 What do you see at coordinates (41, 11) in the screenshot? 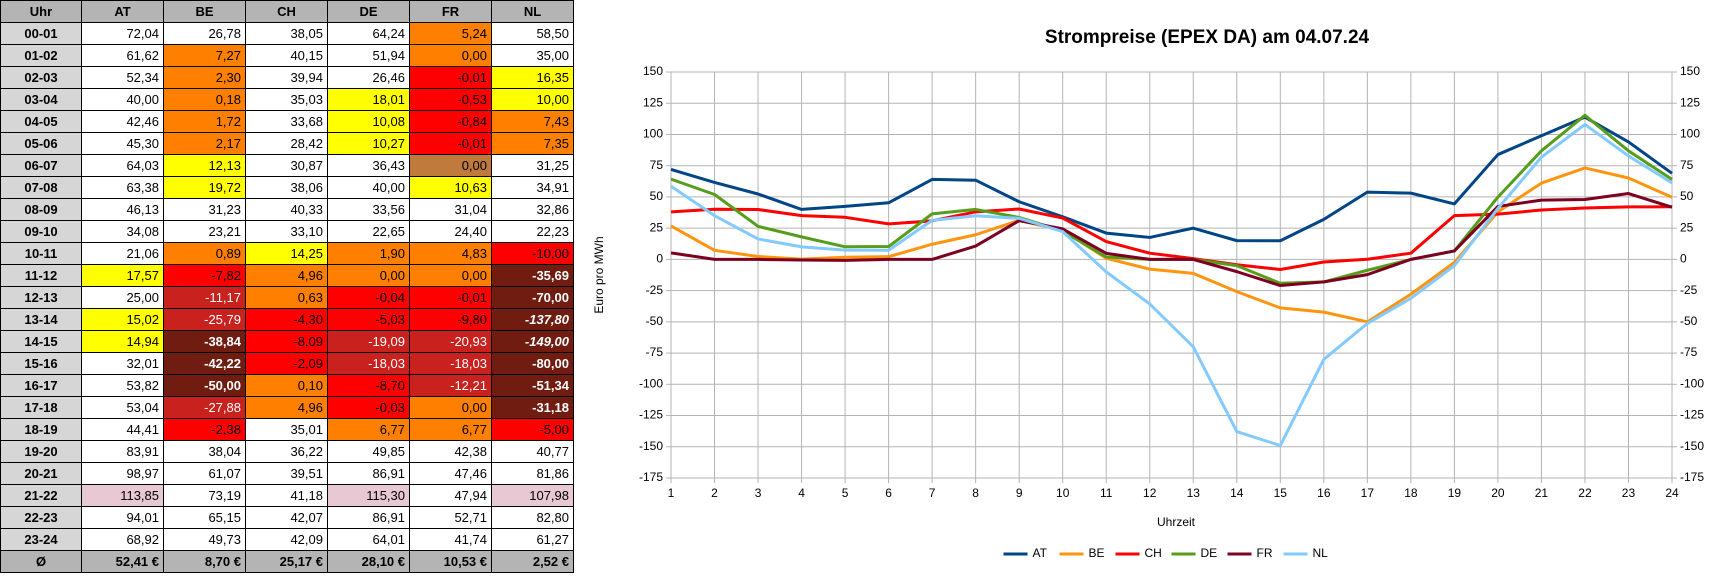
I see `column-header: Uhr` at bounding box center [41, 11].